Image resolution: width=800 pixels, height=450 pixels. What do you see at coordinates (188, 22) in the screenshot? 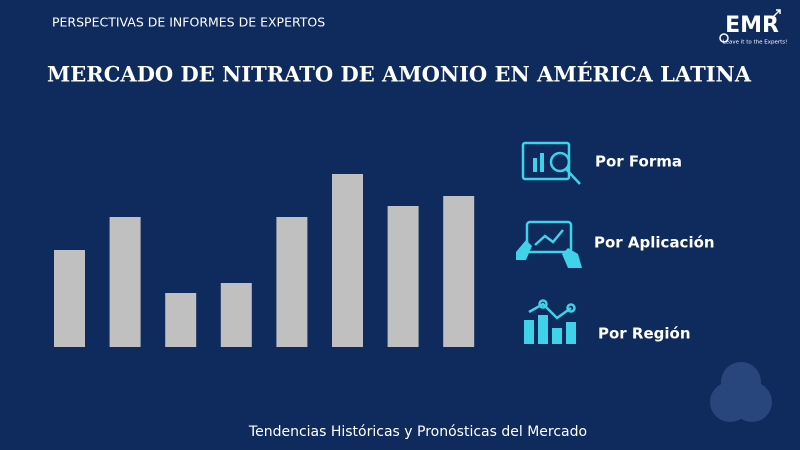
I see `kicker: PERSPECTIVAS DE INFORMES DE EXPERTOS` at bounding box center [188, 22].